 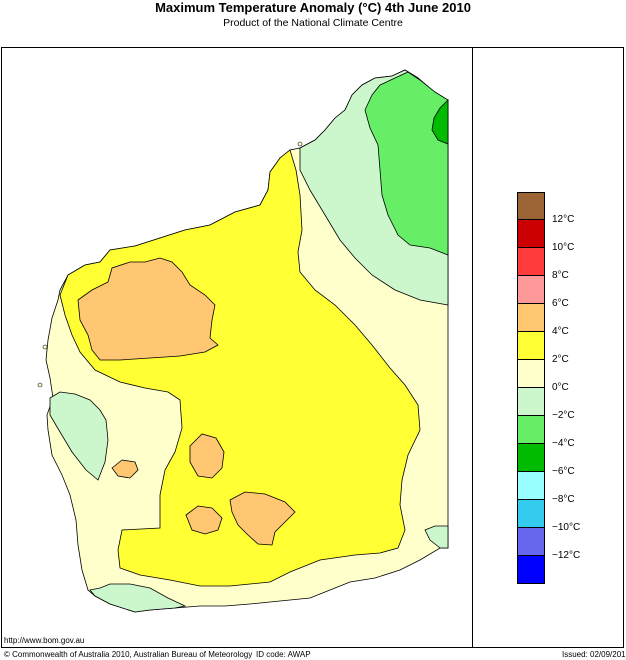 I want to click on legend-label: 10°C, so click(x=563, y=247).